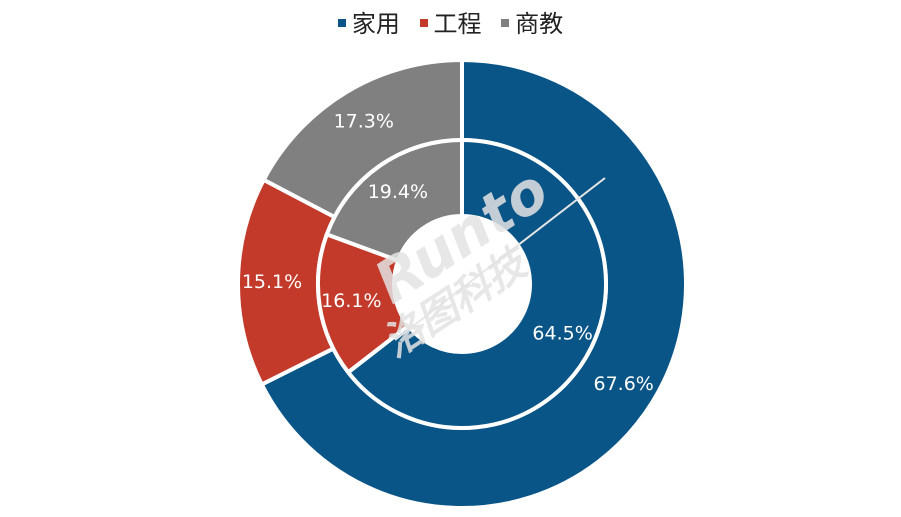  What do you see at coordinates (505, 23) in the screenshot?
I see `legend-swatch-business-education` at bounding box center [505, 23].